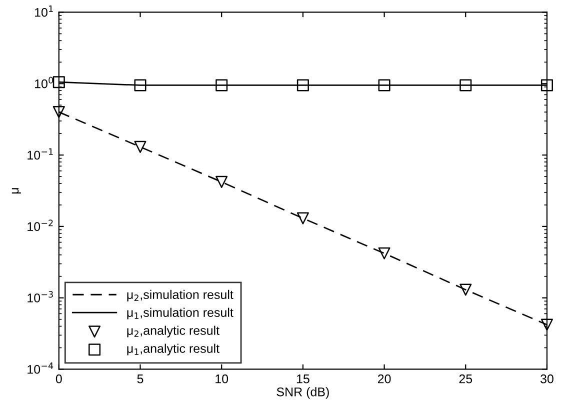 The width and height of the screenshot is (561, 408). Describe the element at coordinates (173, 332) in the screenshot. I see `legend-label: μ$_{2}$,analytic result` at that location.